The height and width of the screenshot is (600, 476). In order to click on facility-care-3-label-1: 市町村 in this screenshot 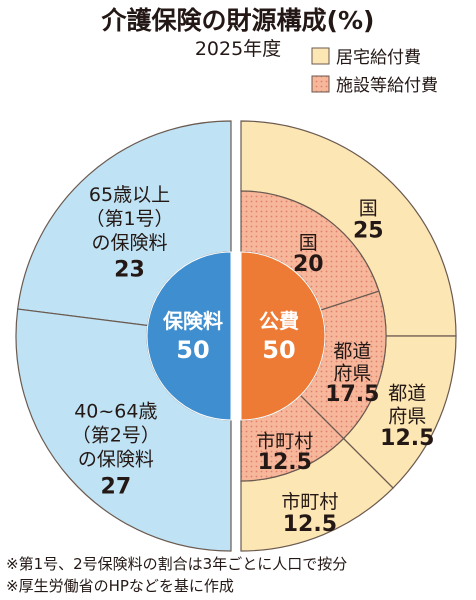, I will do `click(284, 441)`.